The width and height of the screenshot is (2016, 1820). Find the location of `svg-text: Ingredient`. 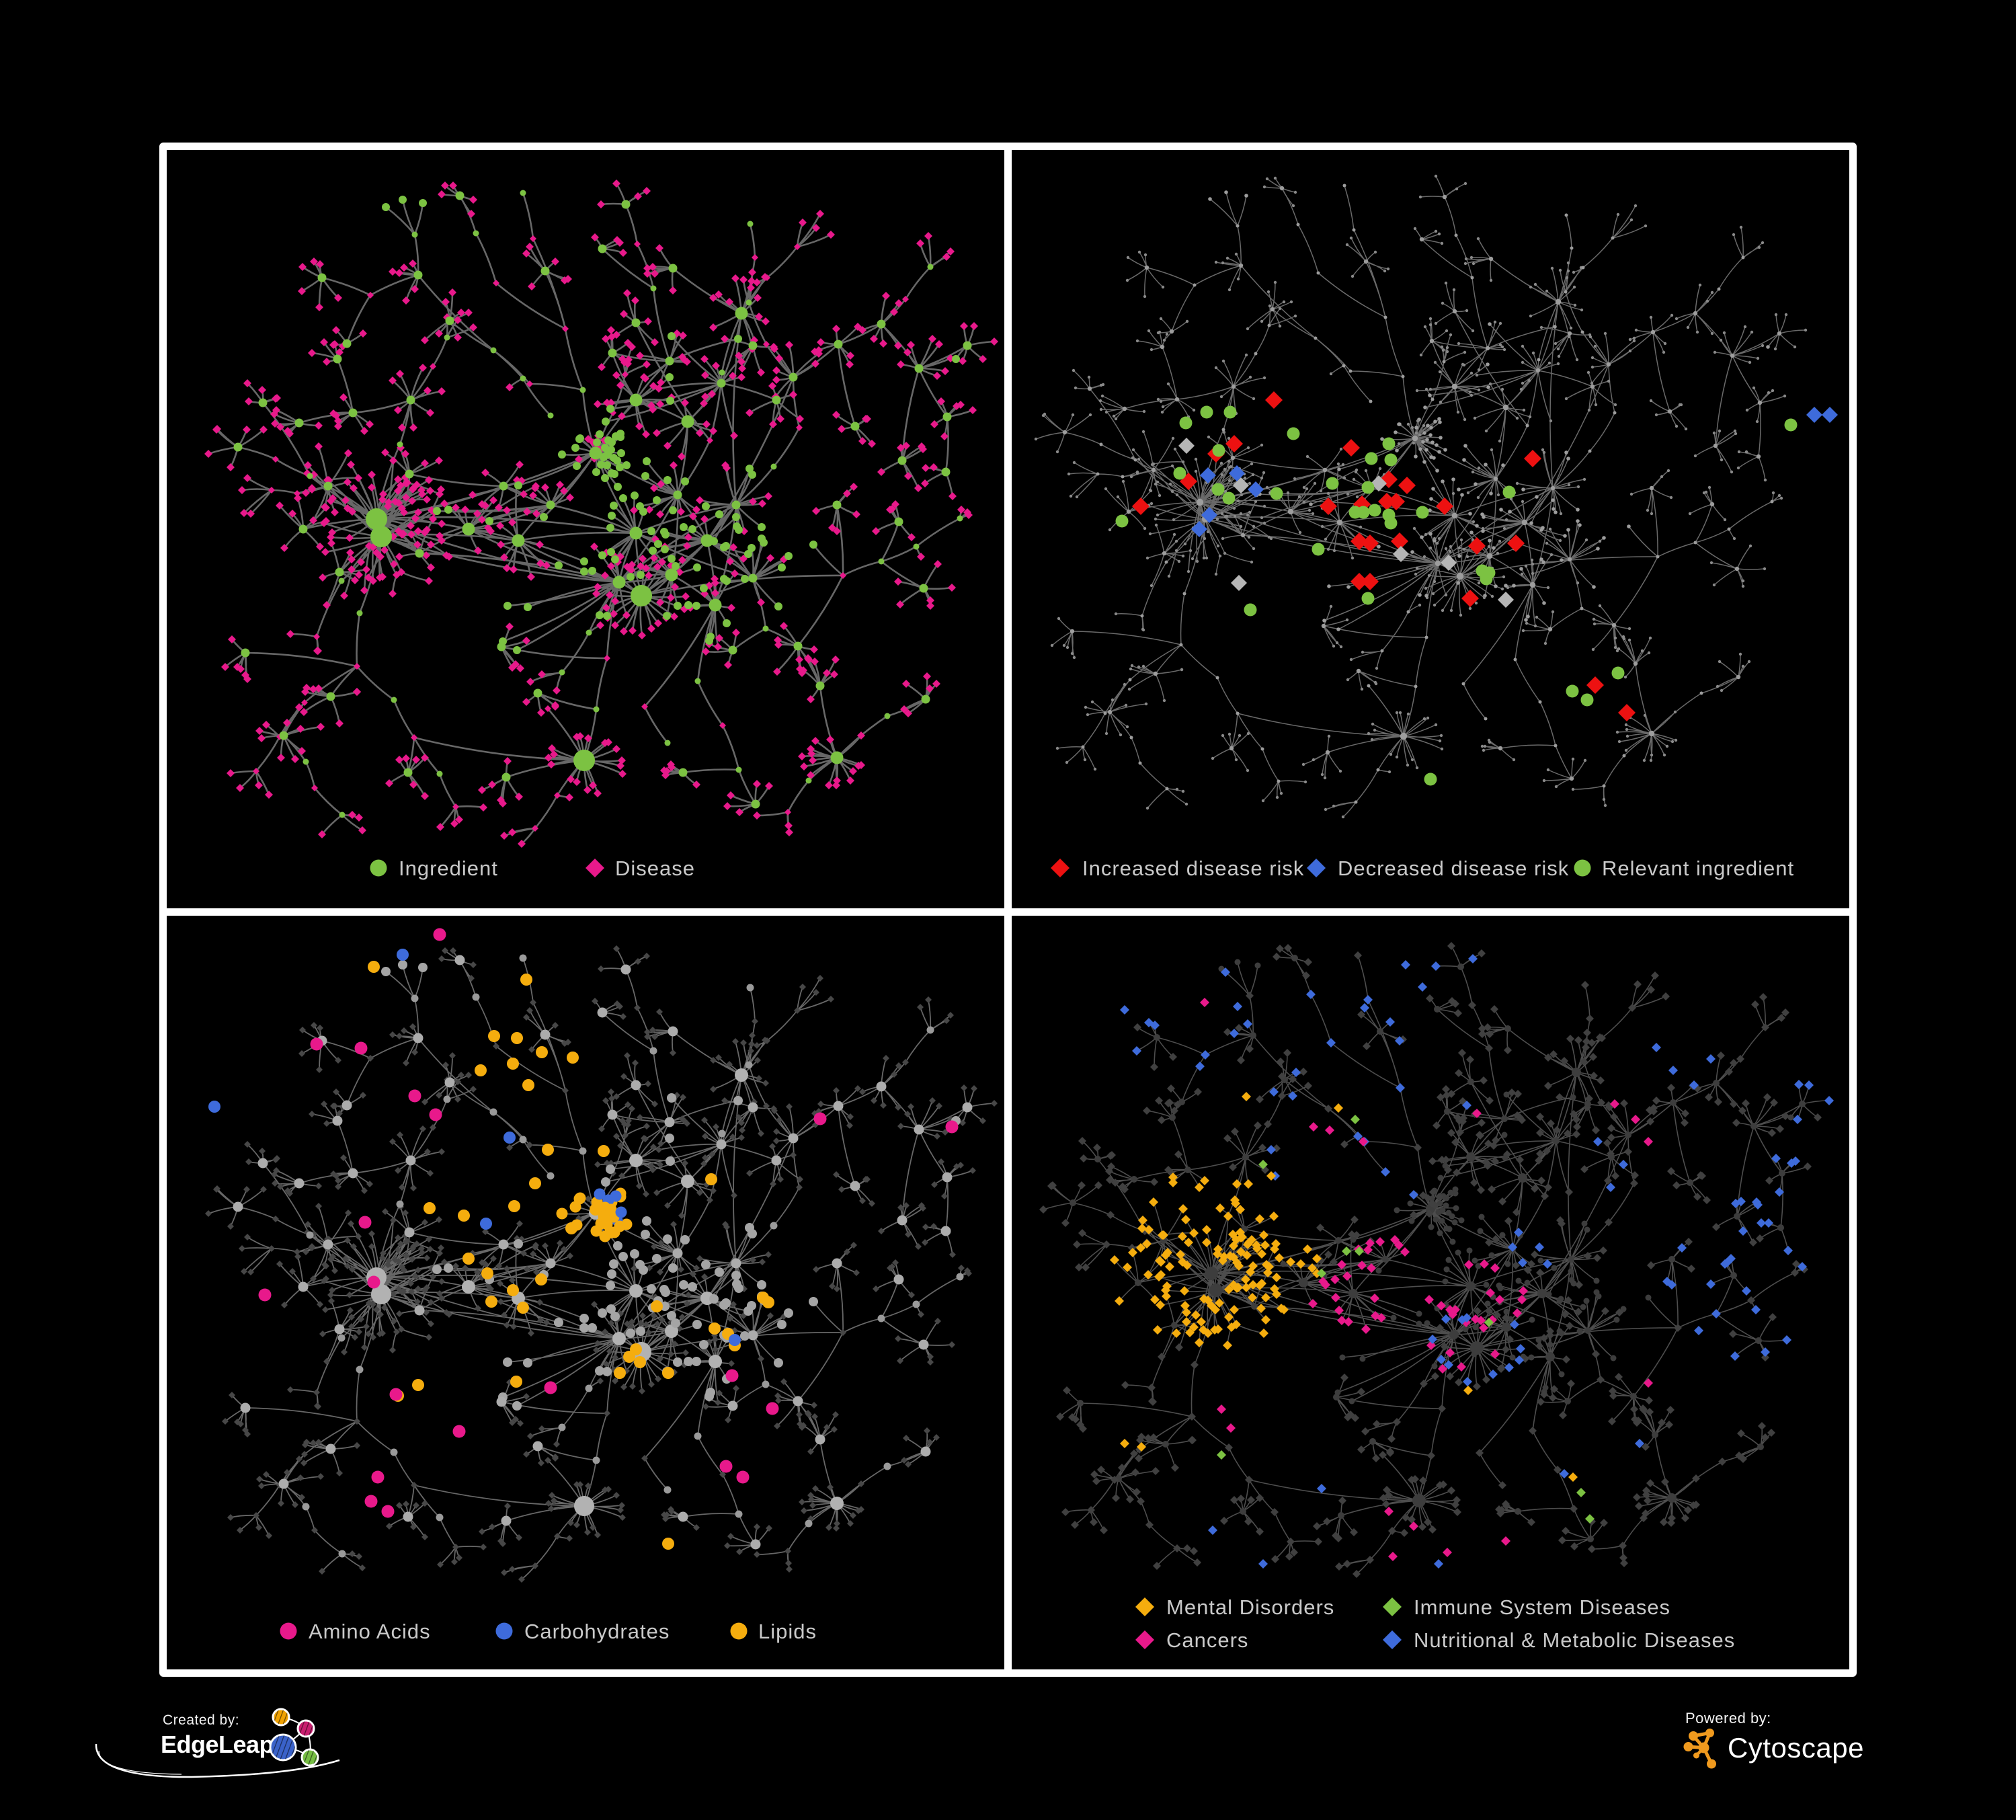

svg-text: Ingredient is located at coordinates (448, 868).